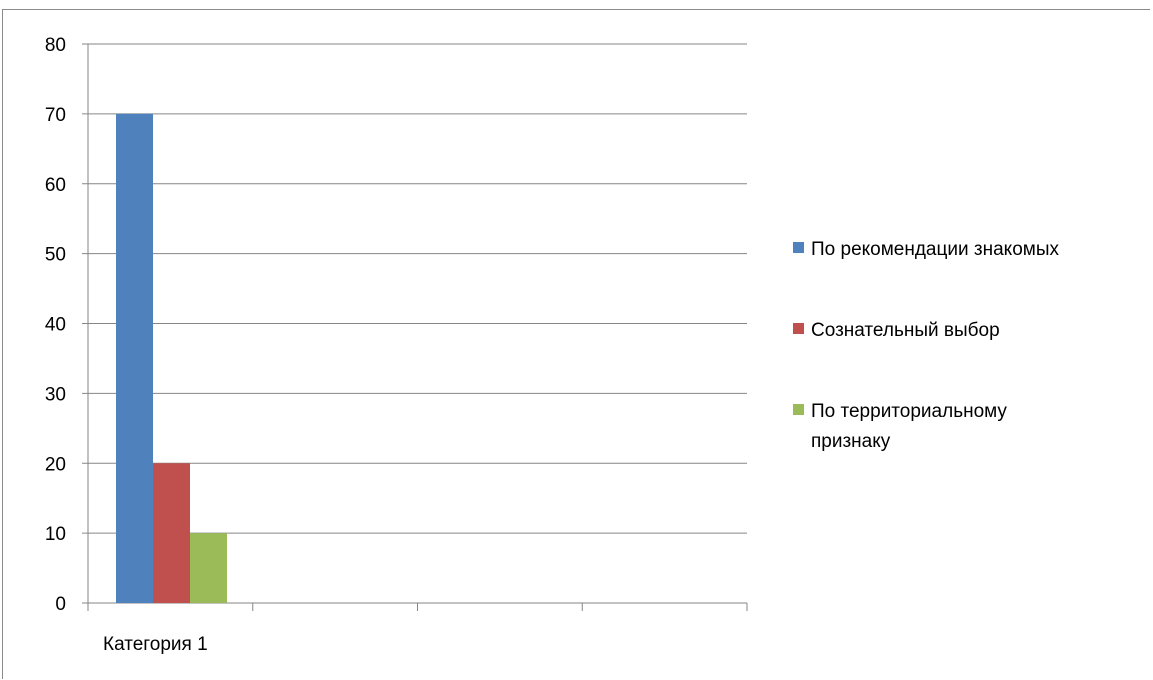 The image size is (1153, 680). I want to click on y-tick-label: 60, so click(55, 185).